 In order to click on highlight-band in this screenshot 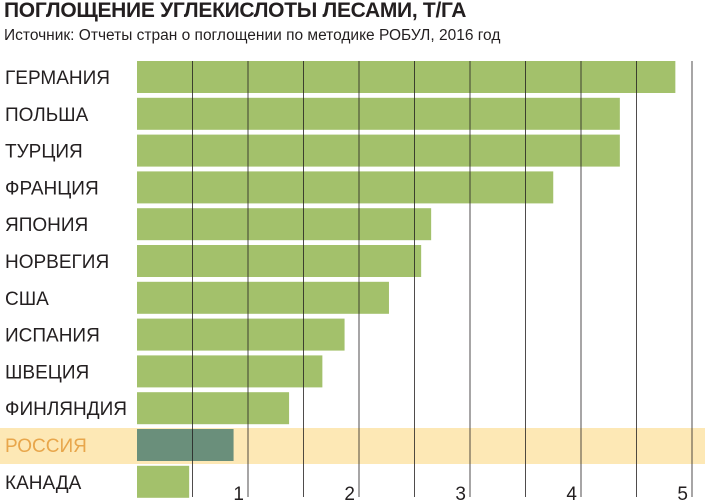, I will do `click(352, 446)`.